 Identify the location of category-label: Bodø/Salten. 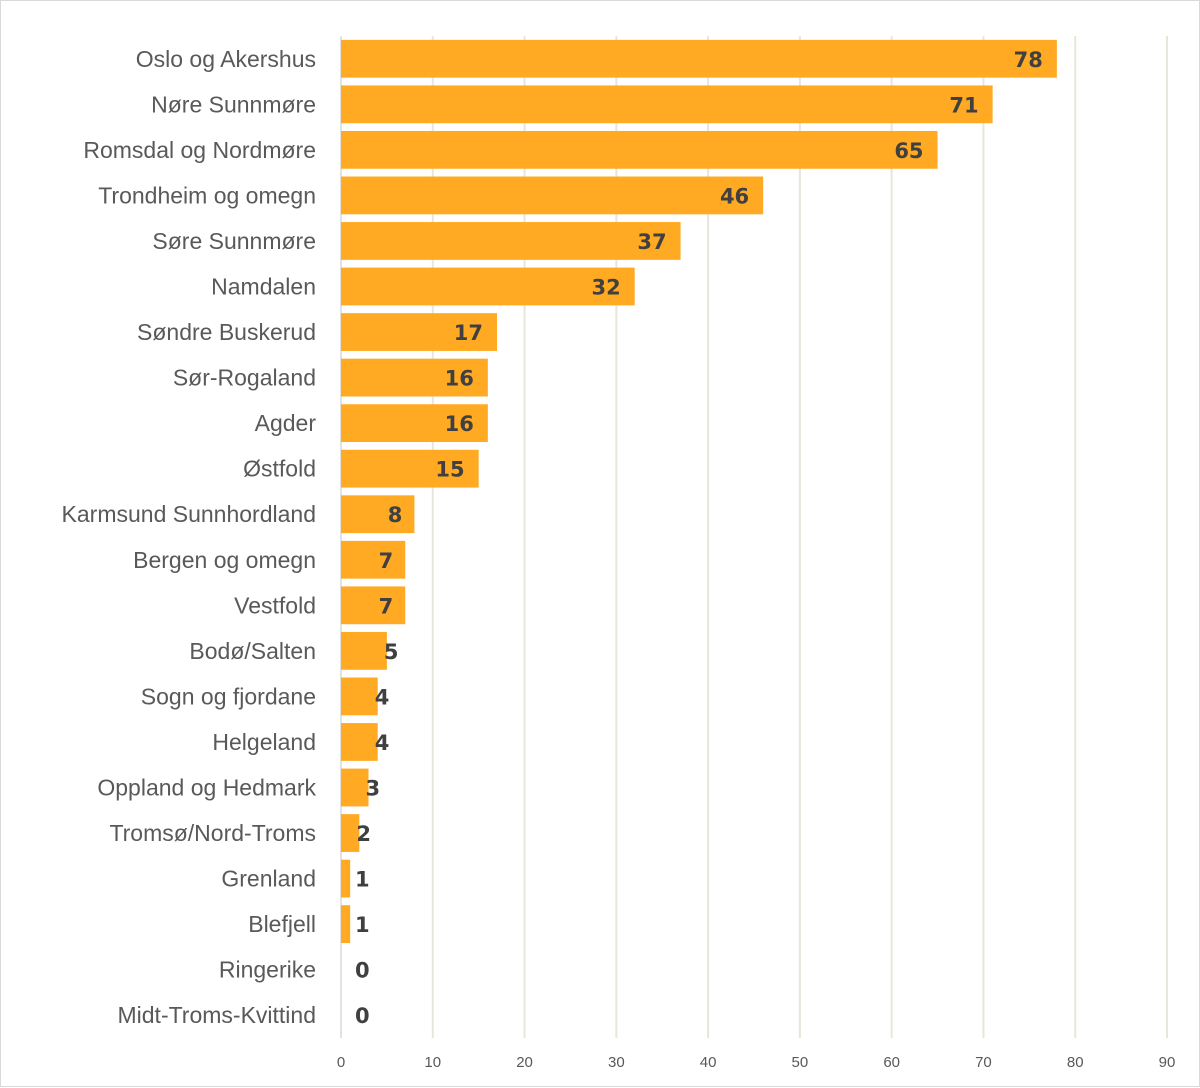
(252, 651).